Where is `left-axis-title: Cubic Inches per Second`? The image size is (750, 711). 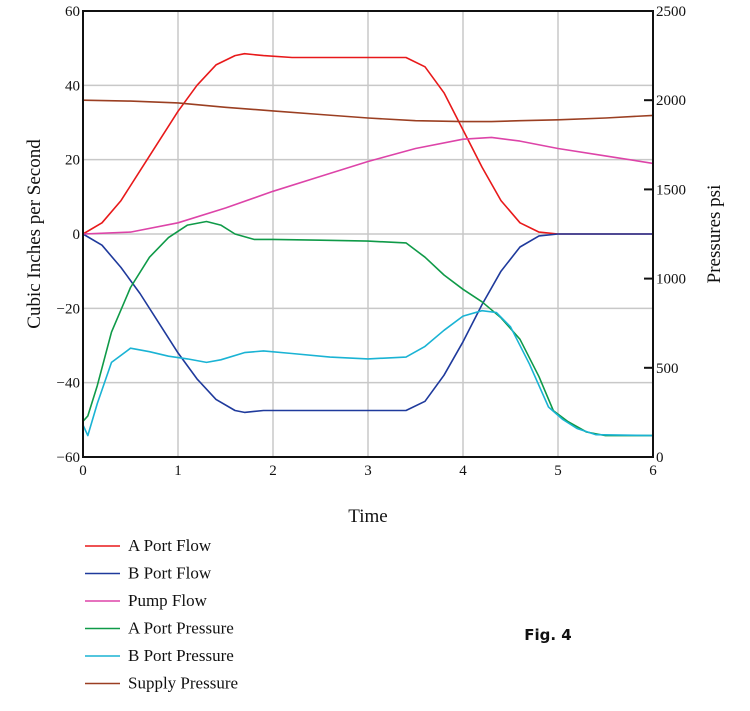
left-axis-title: Cubic Inches per Second is located at coordinates (34, 234).